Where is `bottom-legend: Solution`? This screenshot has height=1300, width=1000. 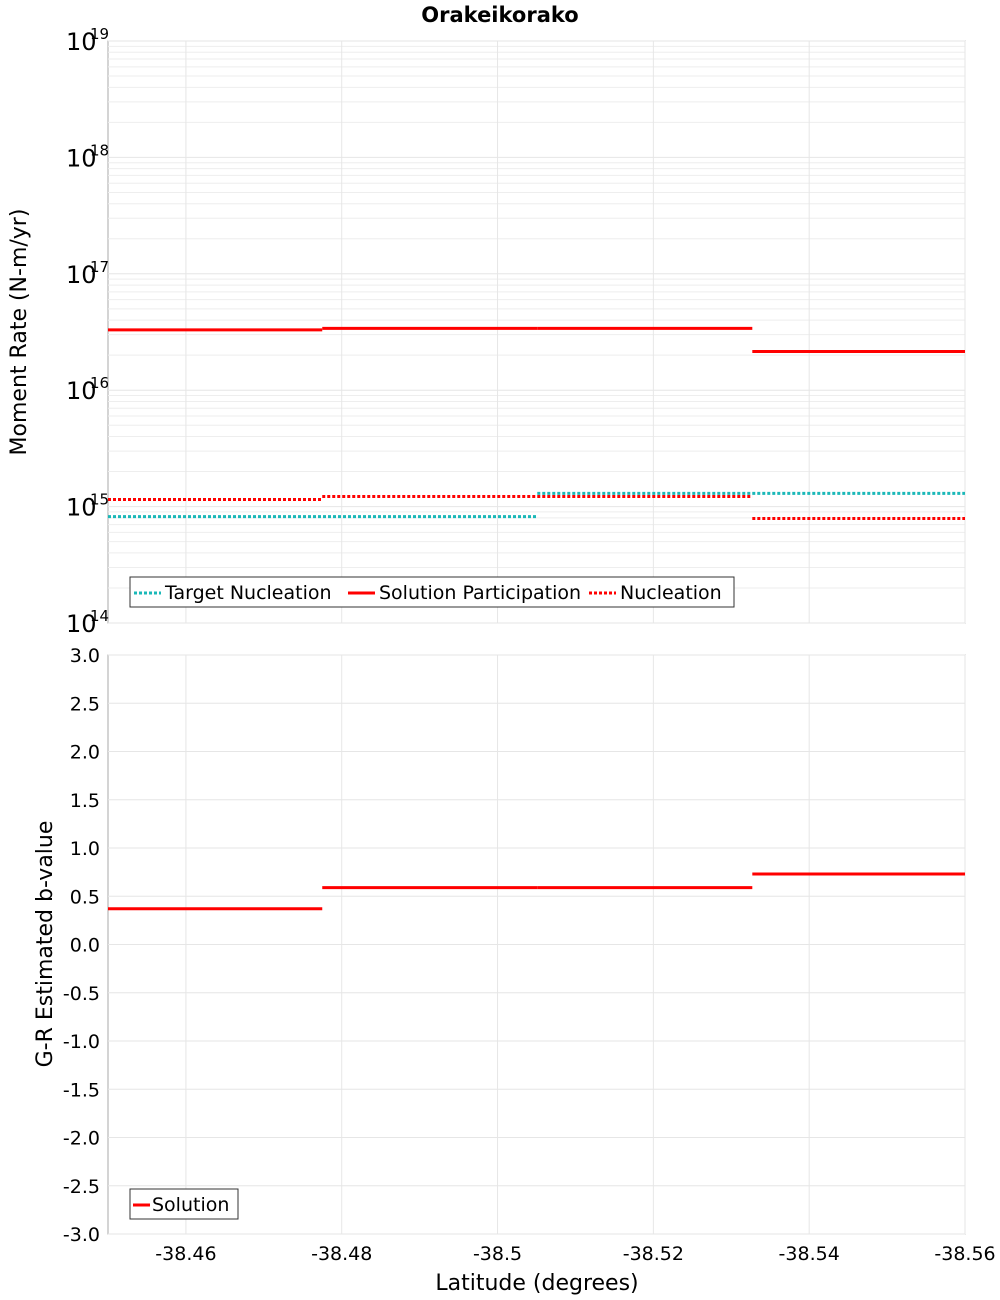
bottom-legend: Solution is located at coordinates (184, 1204).